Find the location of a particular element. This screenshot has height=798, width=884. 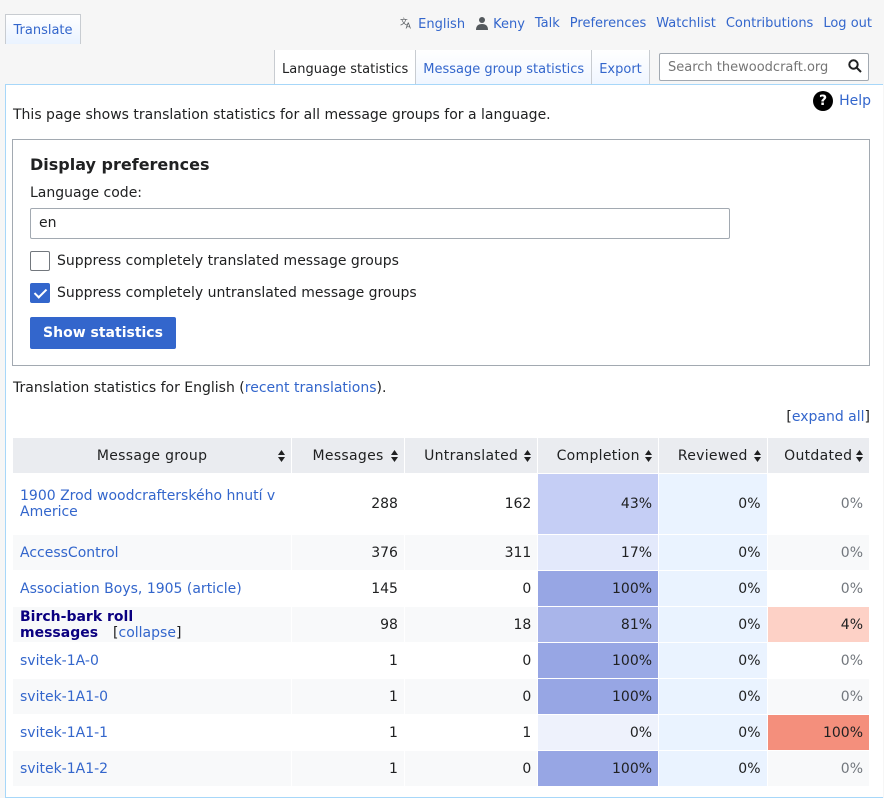

group-cell: svitek-1A-0 is located at coordinates (152, 660).